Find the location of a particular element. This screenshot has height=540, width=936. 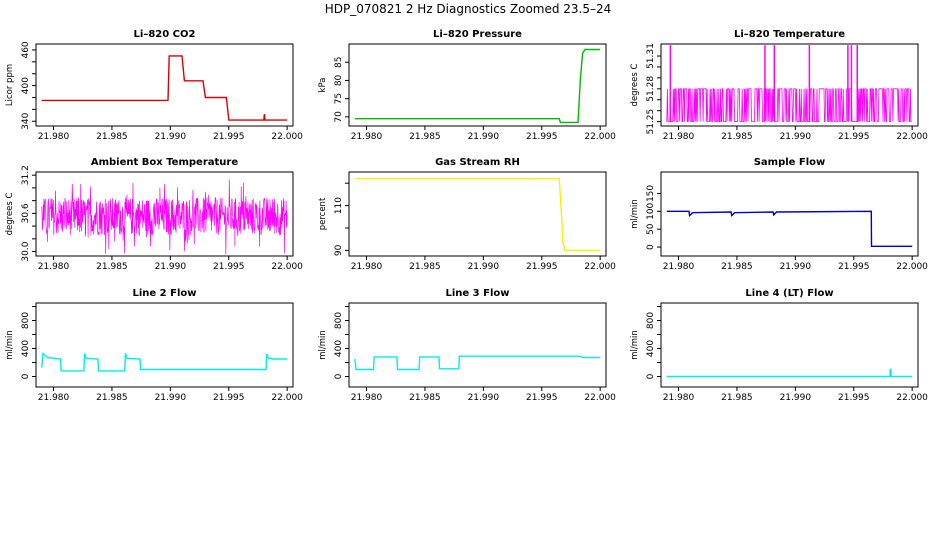

y-tick-label: 31.2 is located at coordinates (26, 175).